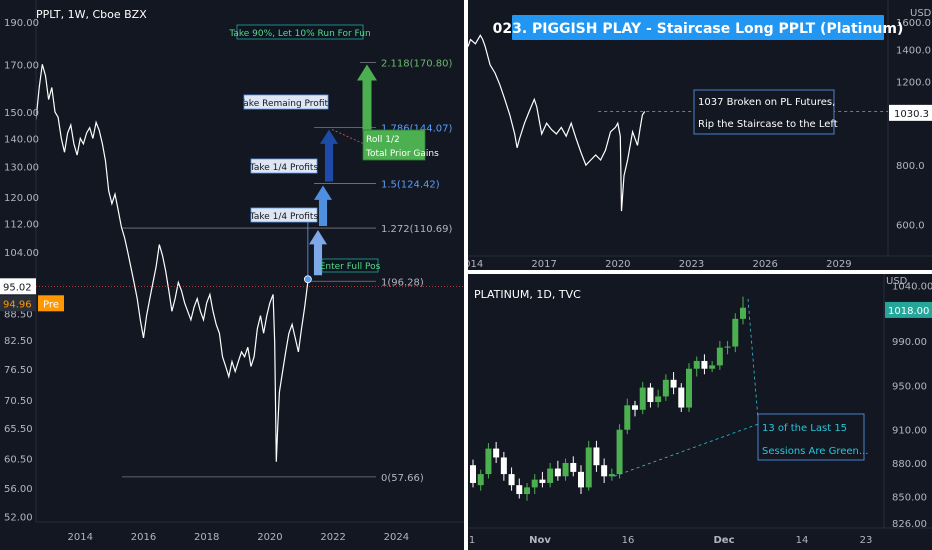  Describe the element at coordinates (21, 139) in the screenshot. I see `weekly-y-tick-label: 140.00` at that location.